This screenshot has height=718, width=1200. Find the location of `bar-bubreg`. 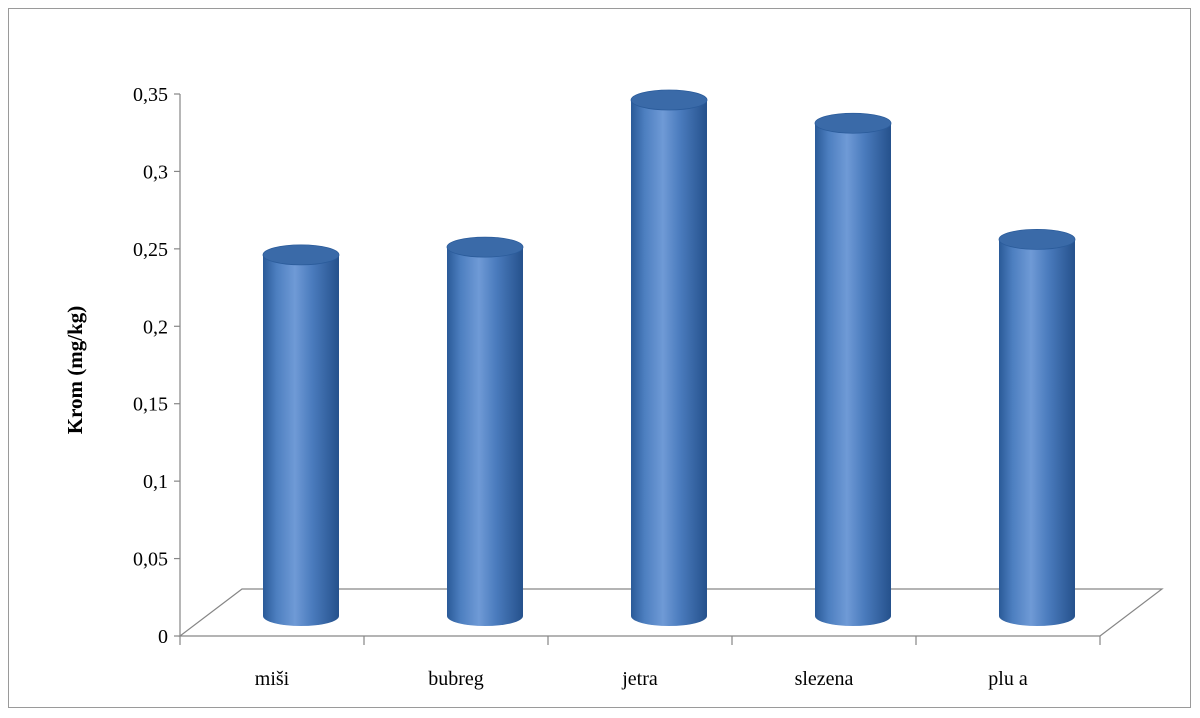

bar-bubreg is located at coordinates (485, 431).